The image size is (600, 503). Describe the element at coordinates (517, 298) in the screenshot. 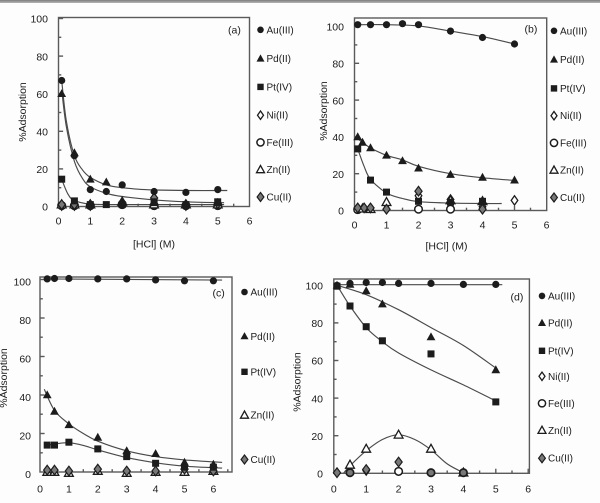

I see `svg-text: (d)` at that location.